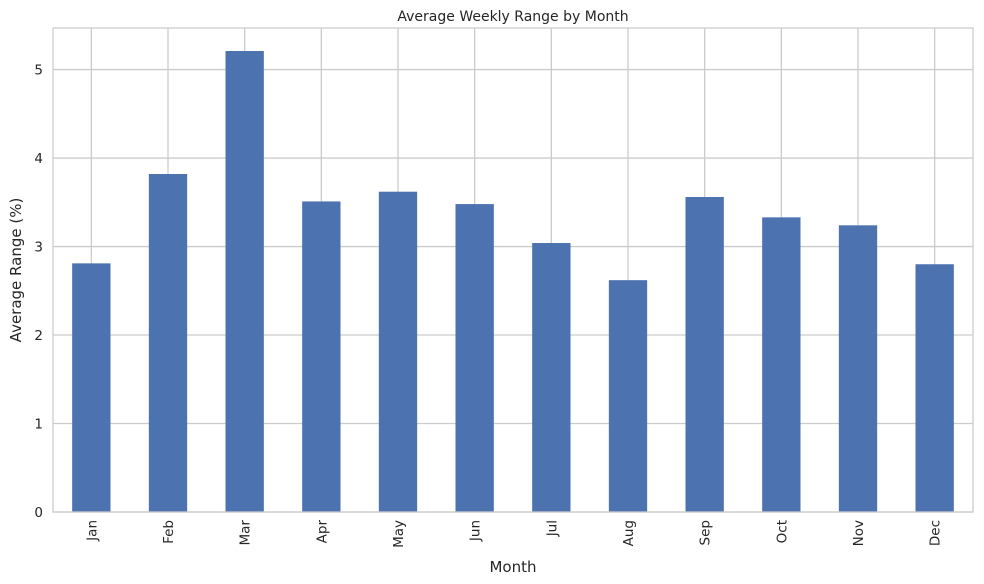 Image resolution: width=984 pixels, height=584 pixels. Describe the element at coordinates (91, 387) in the screenshot. I see `bar-jan` at that location.